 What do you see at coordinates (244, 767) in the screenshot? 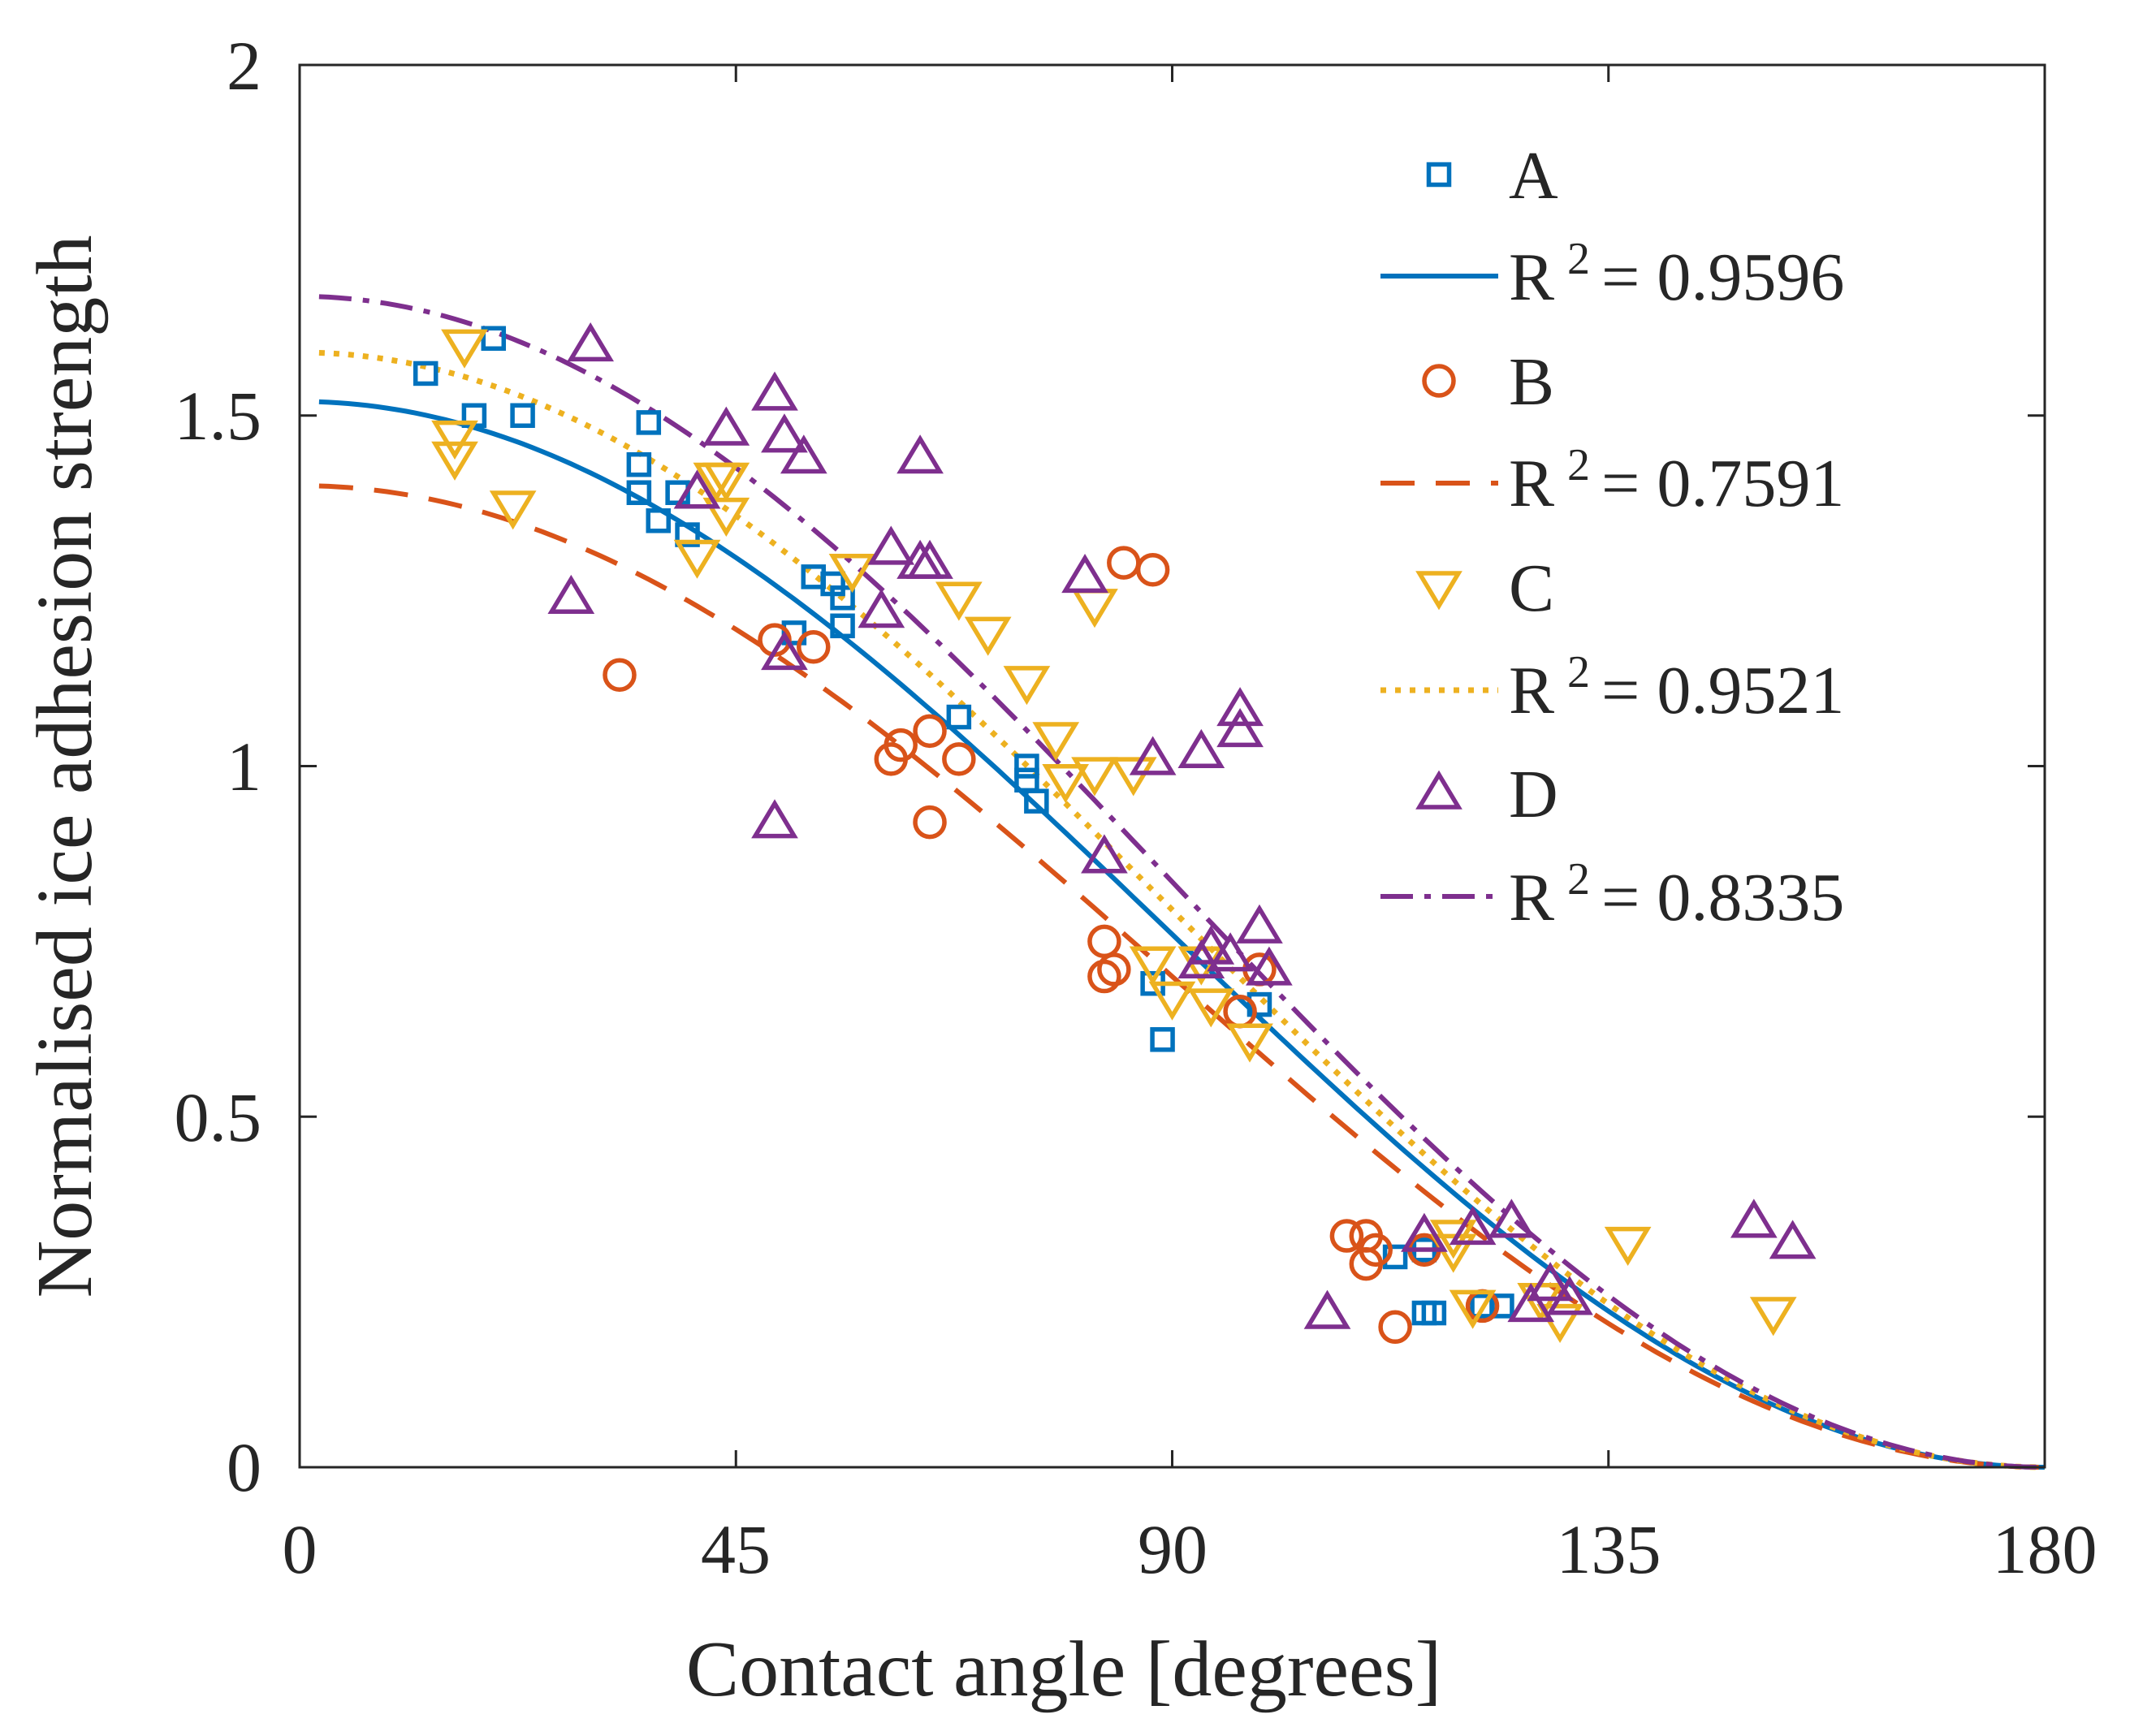
I see `y-tick-label: 1` at bounding box center [244, 767].